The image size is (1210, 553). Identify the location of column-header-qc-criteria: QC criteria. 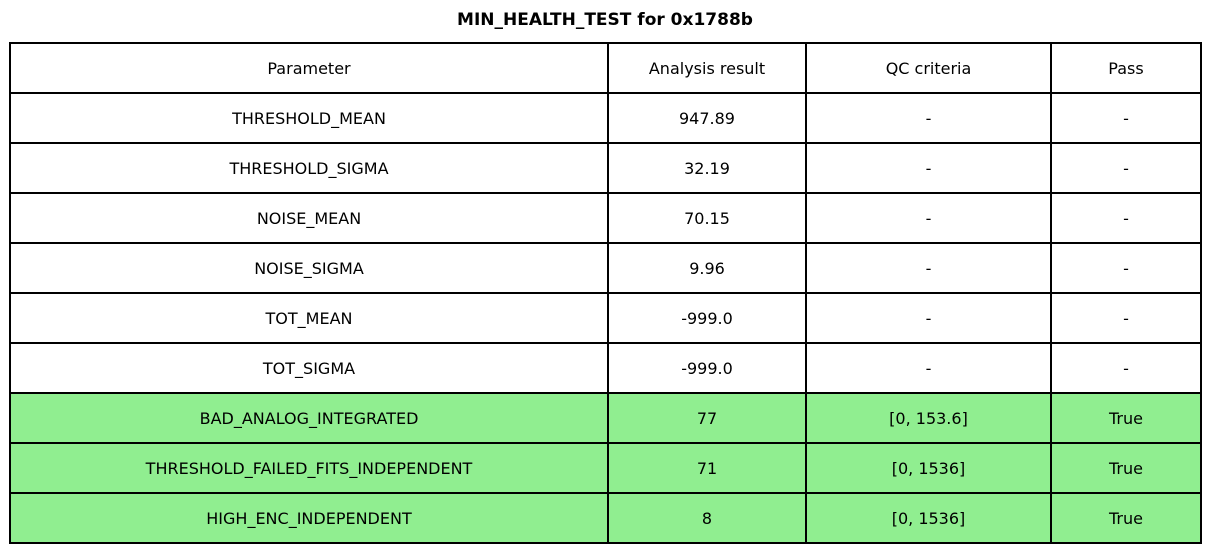
(928, 68).